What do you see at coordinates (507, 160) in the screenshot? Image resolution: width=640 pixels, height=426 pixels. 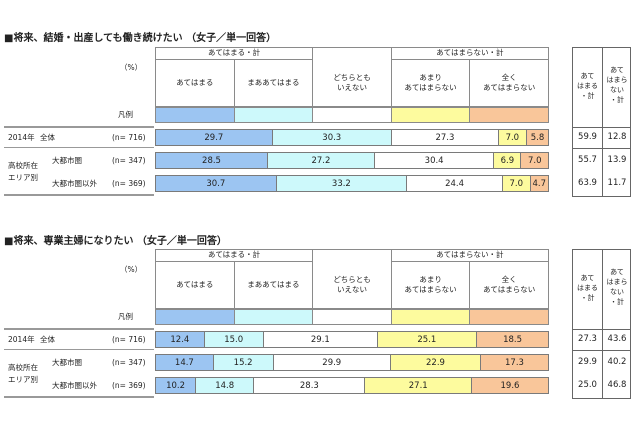 I see `bar-segment-4: 6.9` at bounding box center [507, 160].